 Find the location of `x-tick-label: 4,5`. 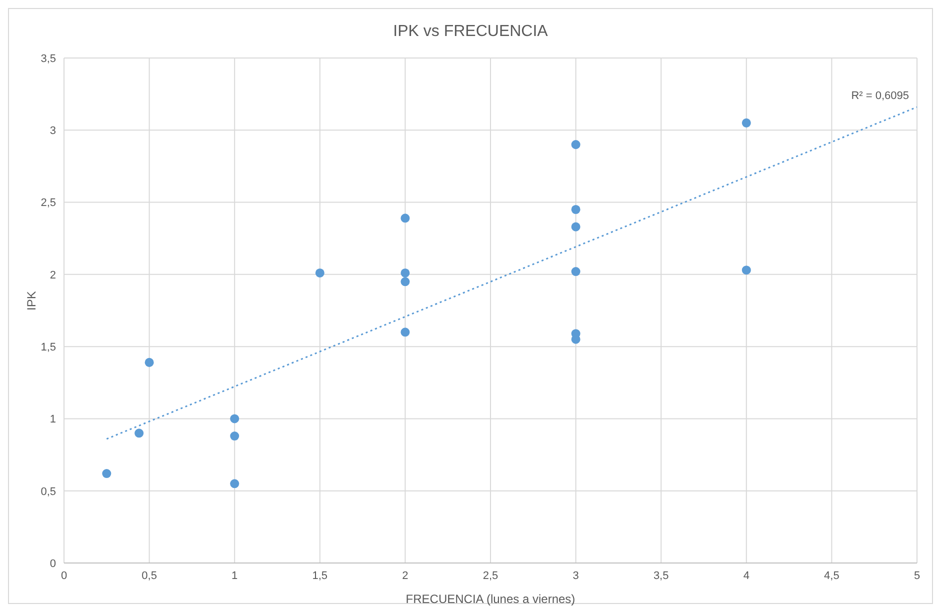

x-tick-label: 4,5 is located at coordinates (832, 576).